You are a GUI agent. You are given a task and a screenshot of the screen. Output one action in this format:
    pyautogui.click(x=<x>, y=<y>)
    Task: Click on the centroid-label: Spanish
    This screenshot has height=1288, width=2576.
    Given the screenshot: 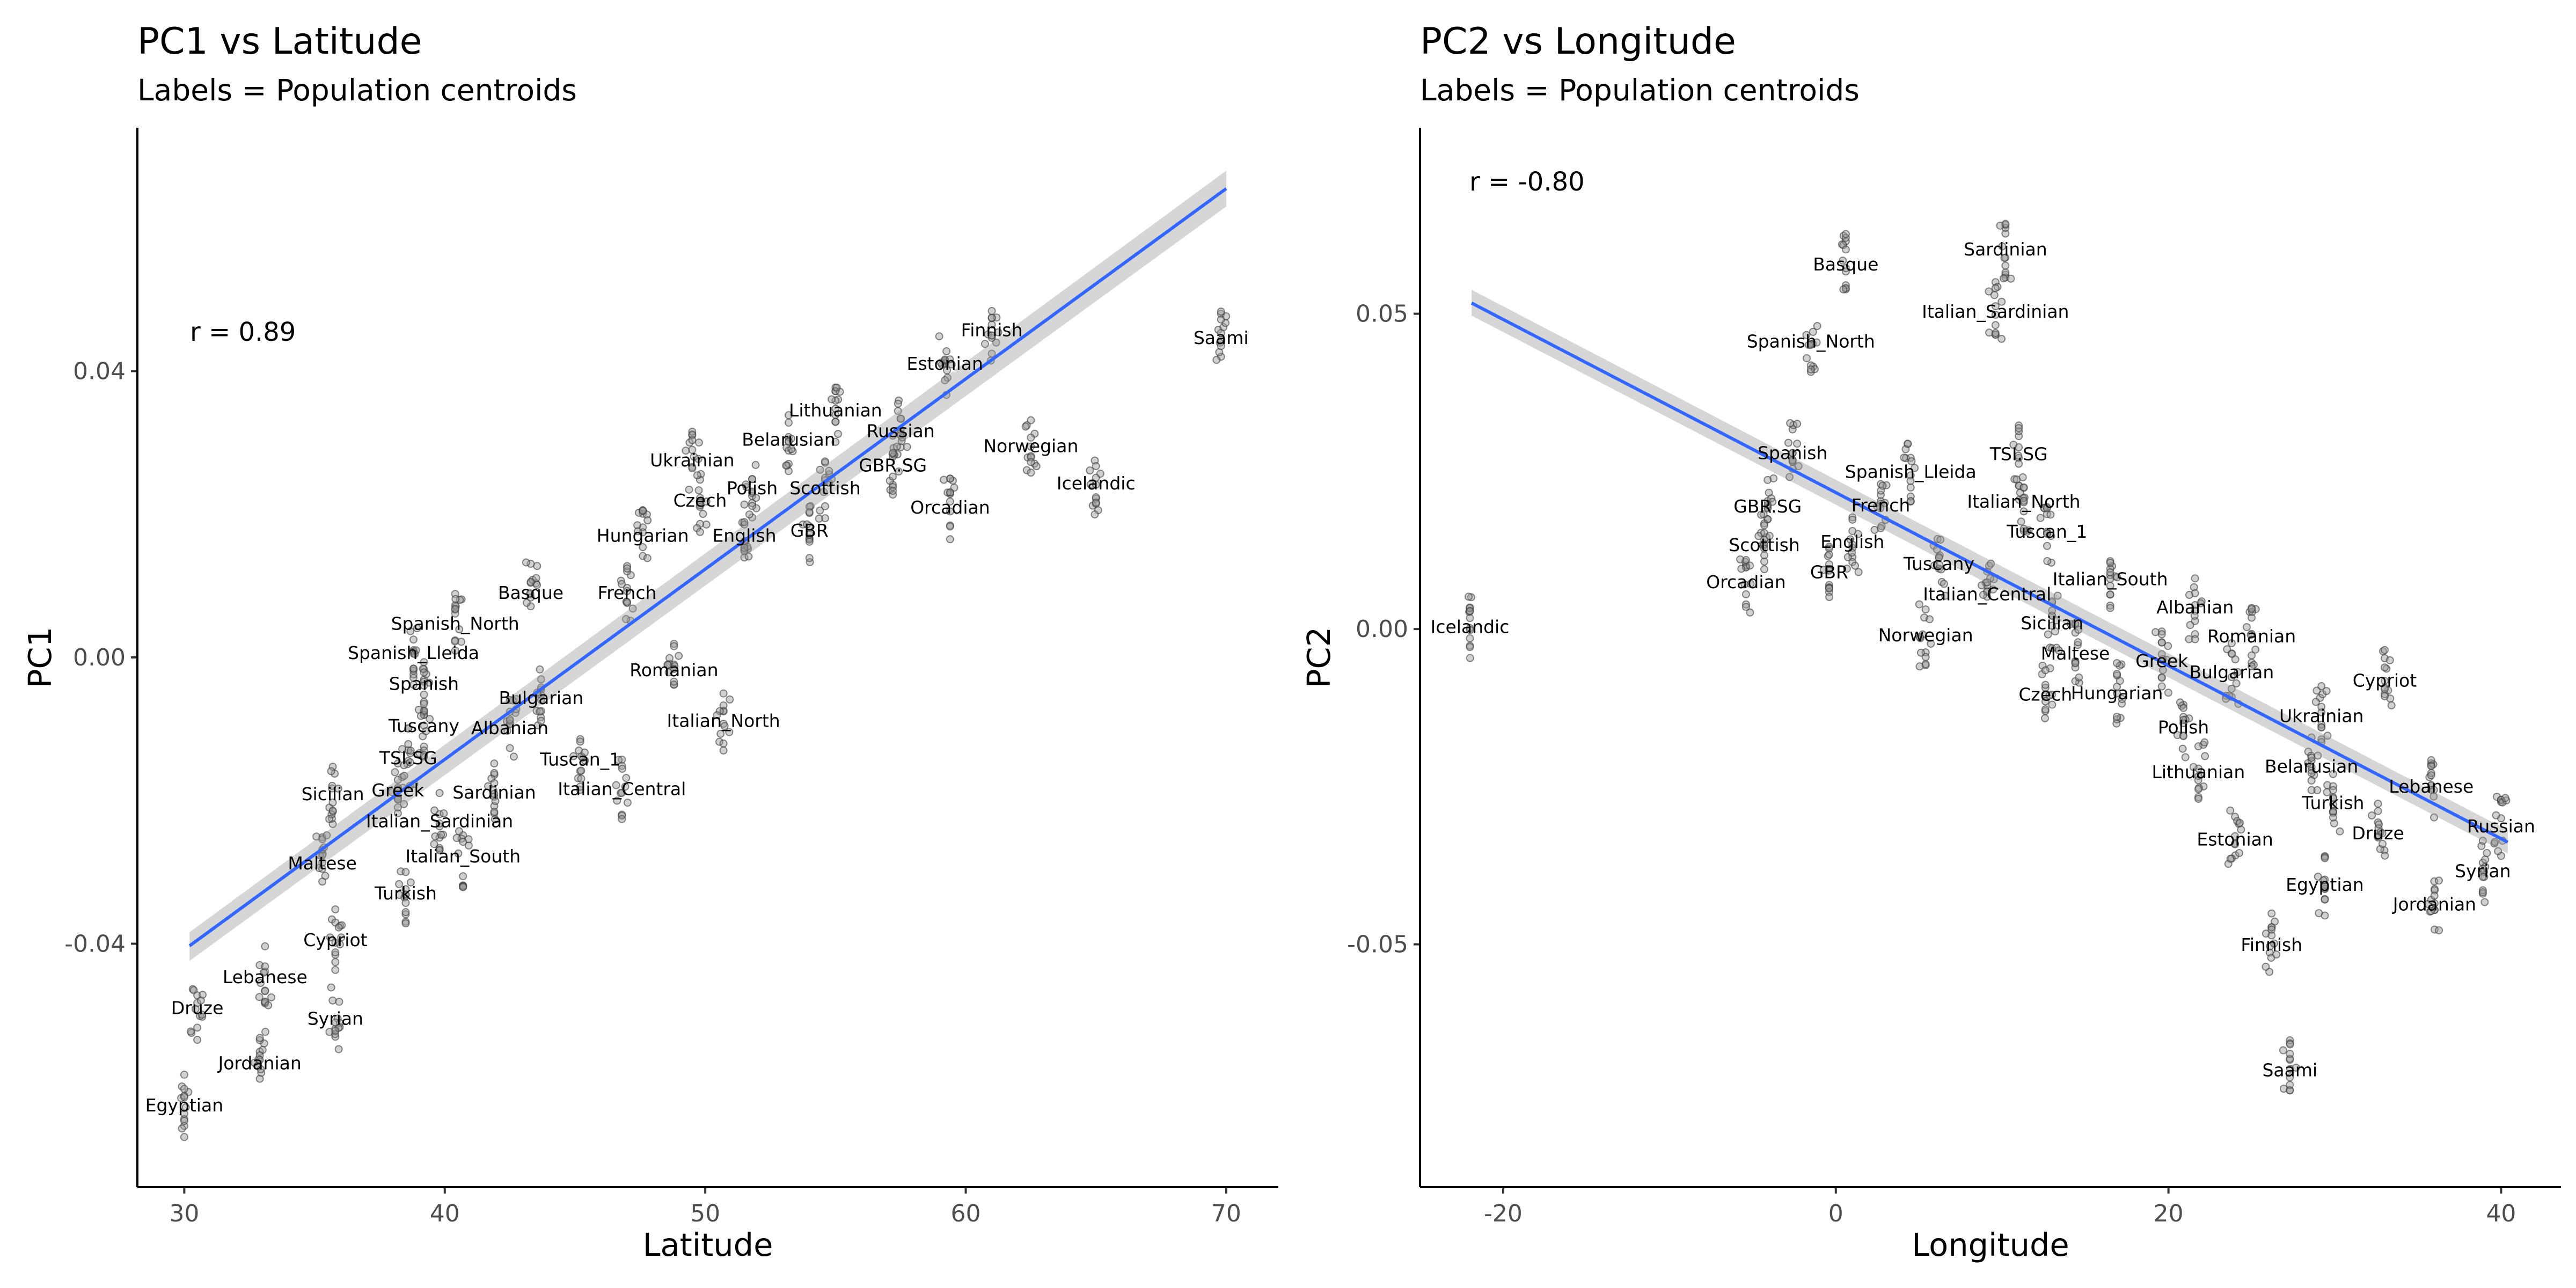 What is the action you would take?
    pyautogui.click(x=1792, y=452)
    